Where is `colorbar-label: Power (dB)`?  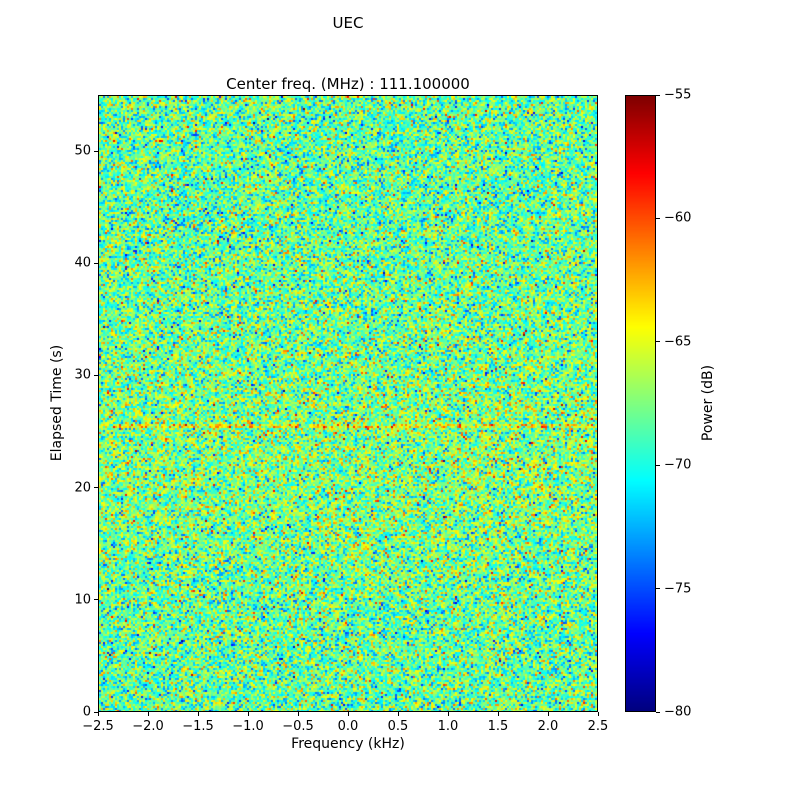 colorbar-label: Power (dB) is located at coordinates (708, 403).